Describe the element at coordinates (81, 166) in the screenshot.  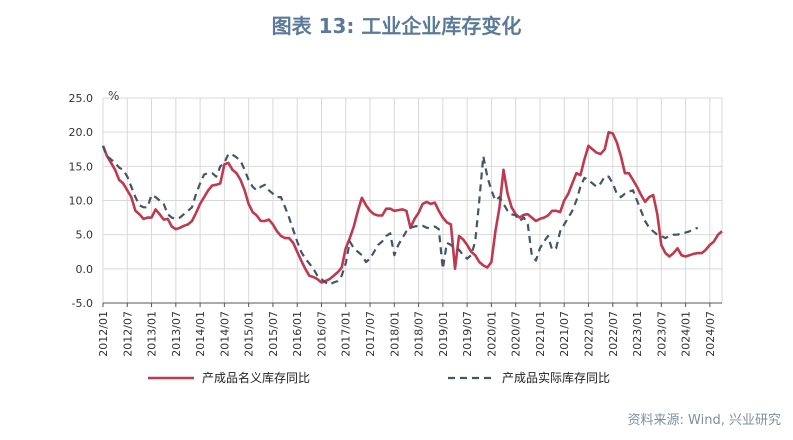
I see `y-tick-label: 15.0` at that location.